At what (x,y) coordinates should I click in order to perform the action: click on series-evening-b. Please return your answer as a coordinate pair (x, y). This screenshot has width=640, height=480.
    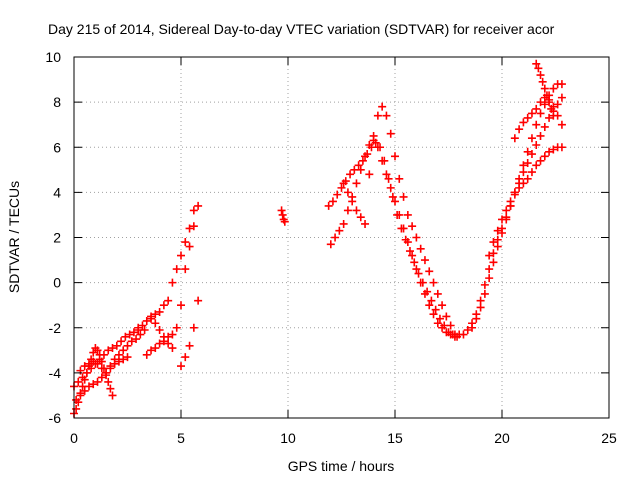
    Looking at the image, I should click on (517, 206).